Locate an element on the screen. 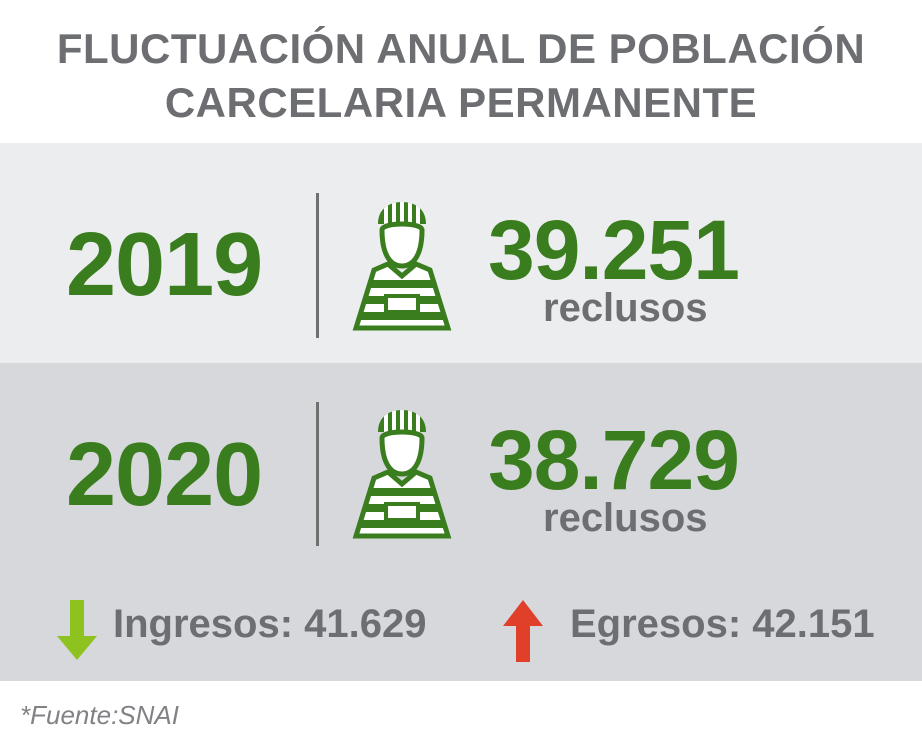 This screenshot has height=742, width=922. source-note: *Fuente:SNAI is located at coordinates (99, 715).